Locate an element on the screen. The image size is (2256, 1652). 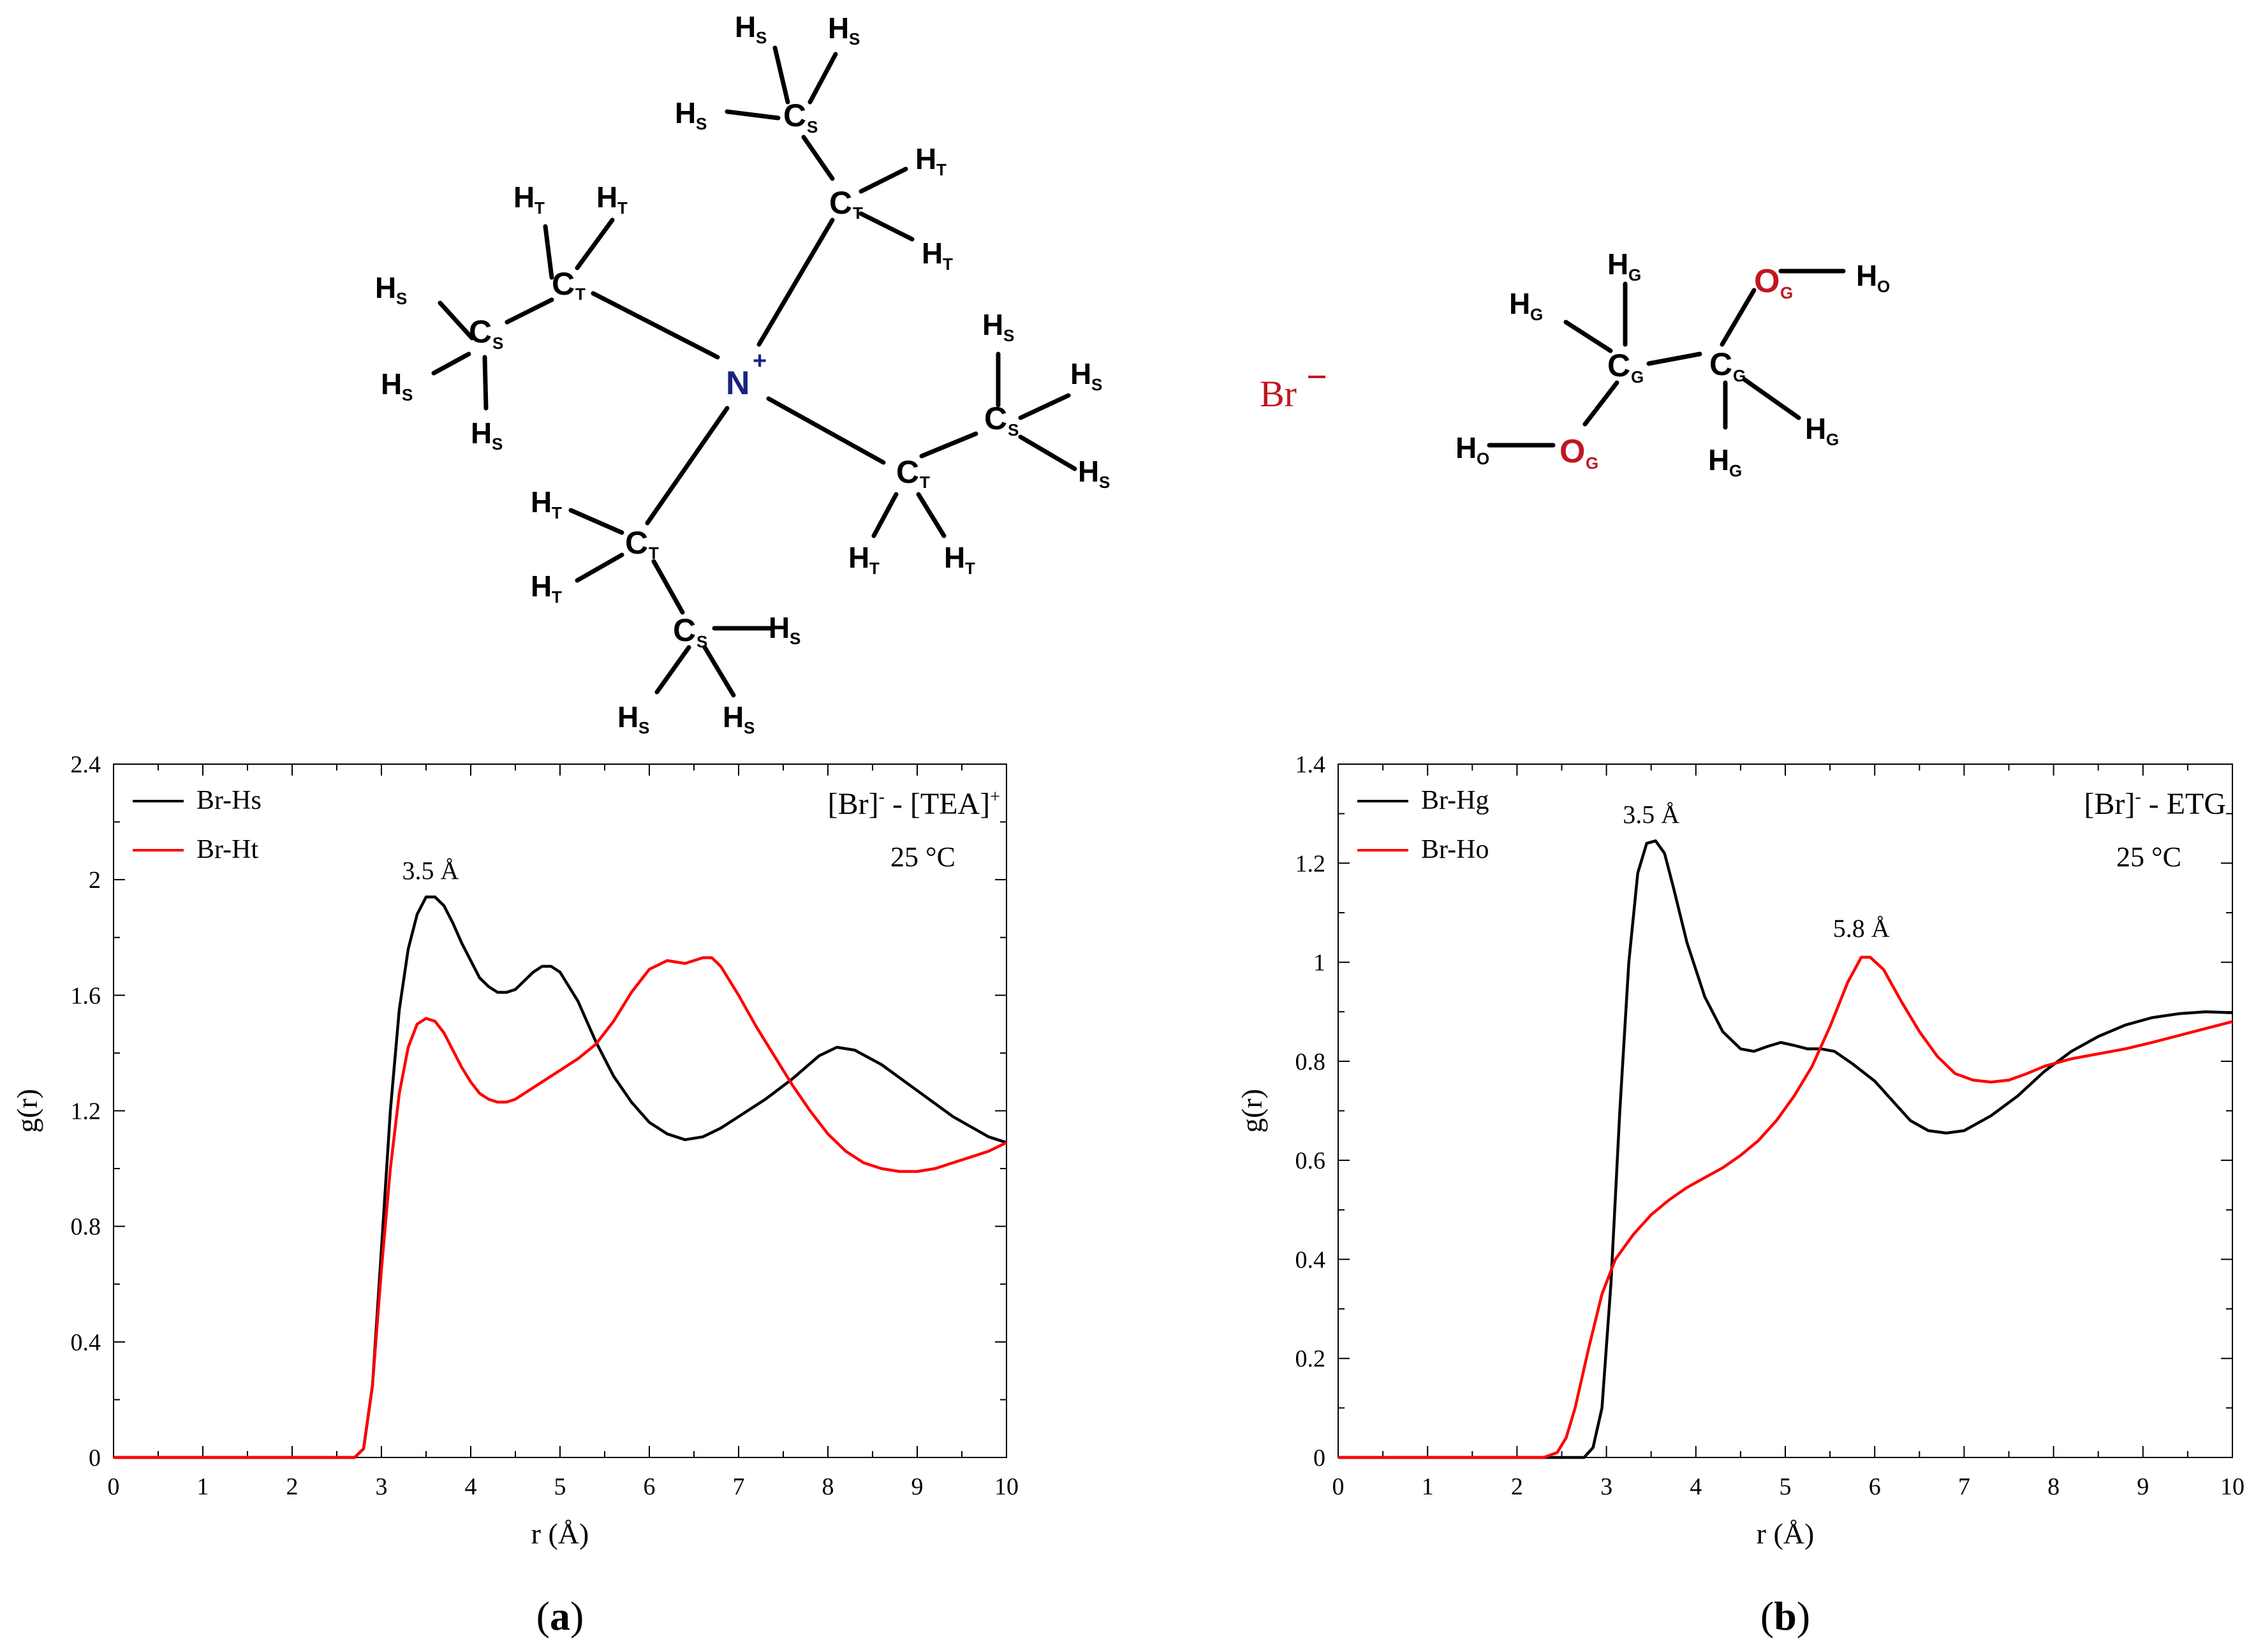
chart-b-peak-annotation-1: 3.5 Å is located at coordinates (1651, 814).